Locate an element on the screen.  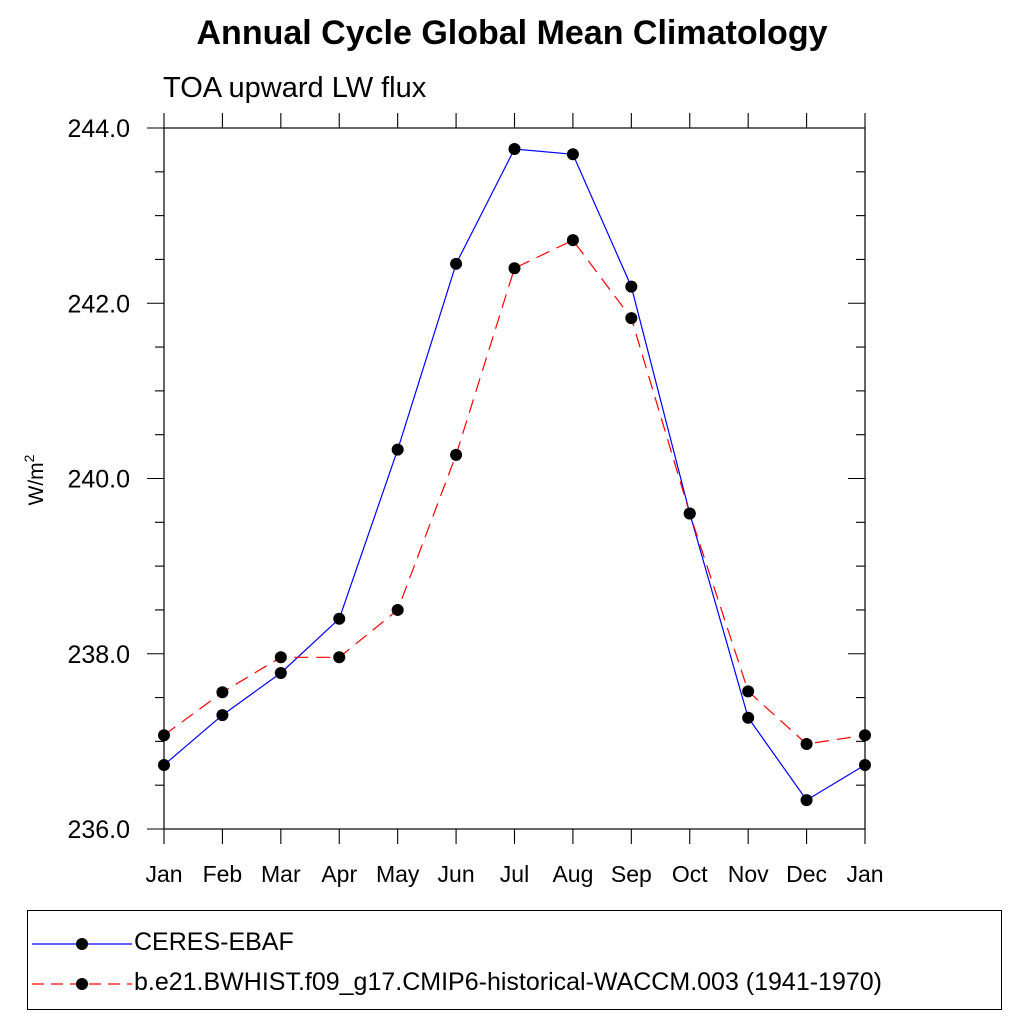
legend-swatch-ceres is located at coordinates (82, 944).